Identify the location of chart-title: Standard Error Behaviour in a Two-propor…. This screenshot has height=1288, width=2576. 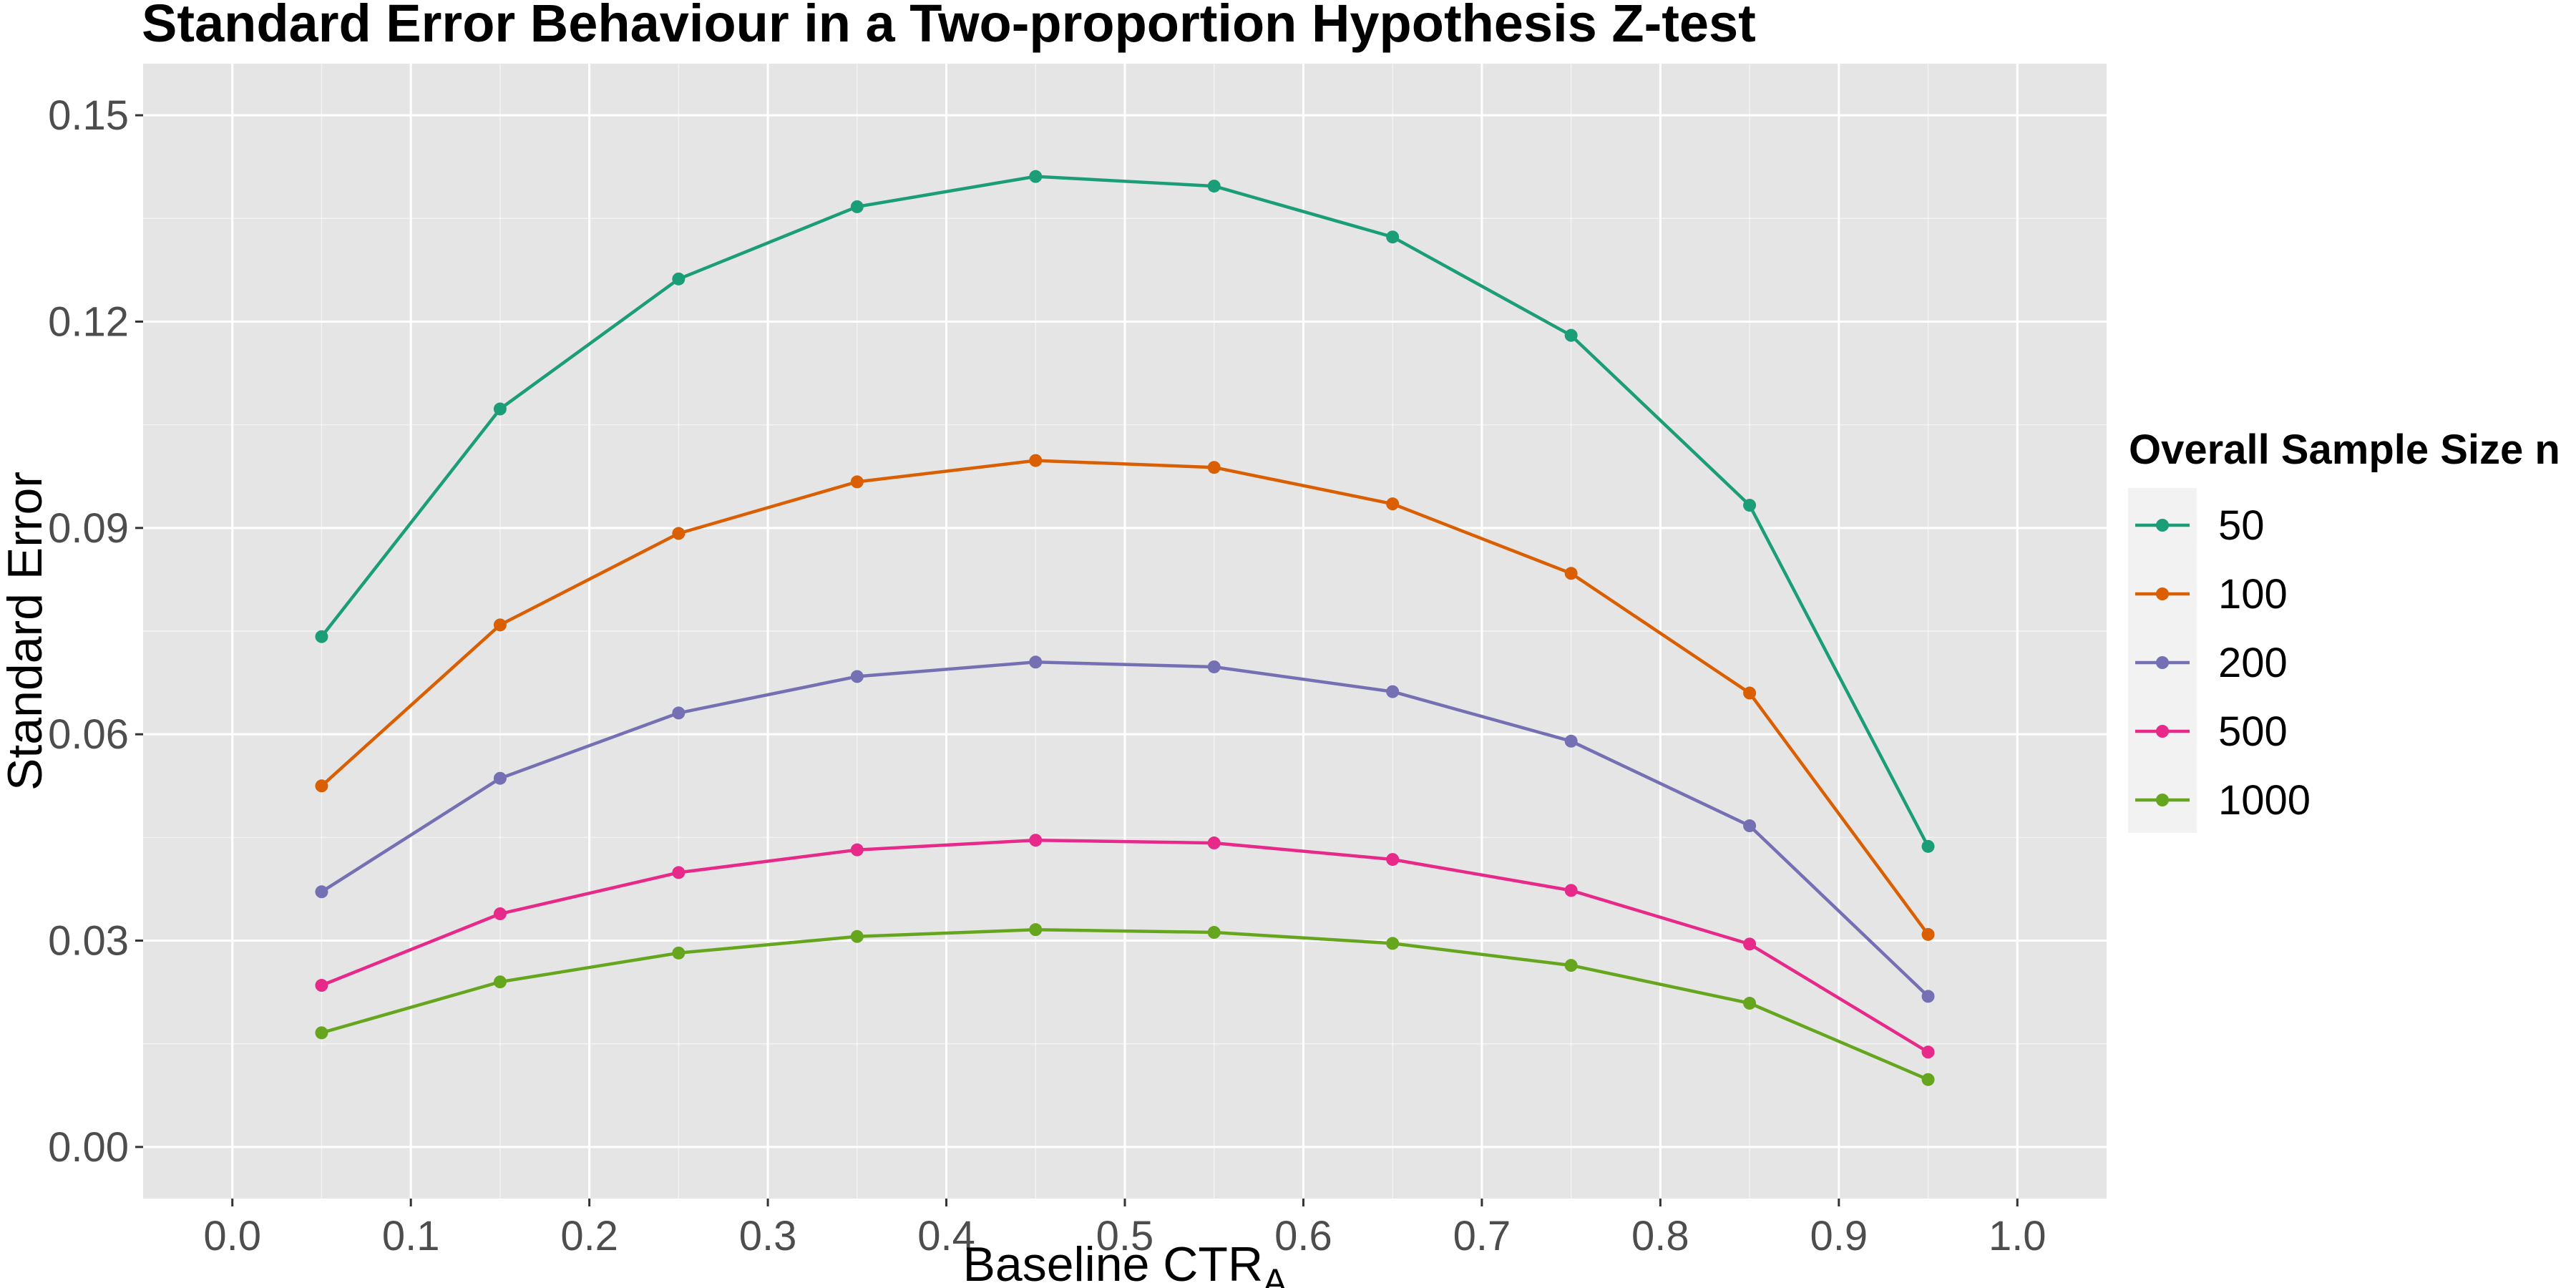
(949, 26).